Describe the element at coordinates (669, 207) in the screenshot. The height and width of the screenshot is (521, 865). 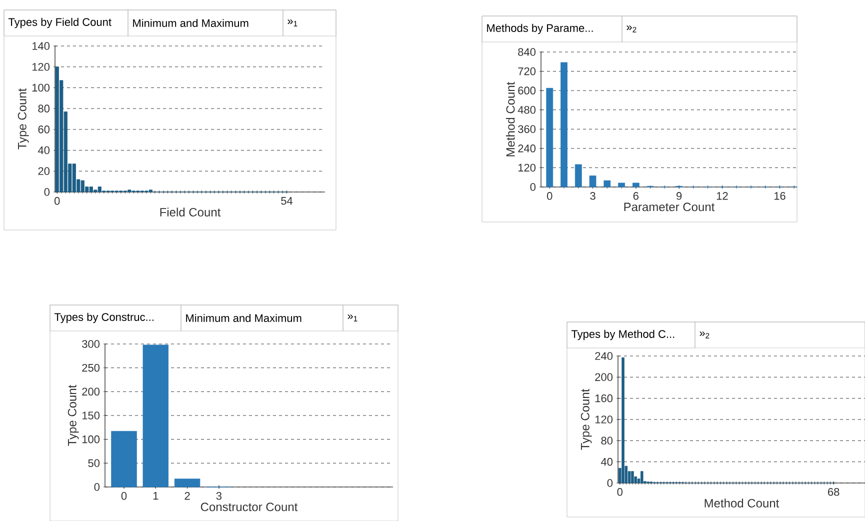
I see `x-axis-title: Parameter Count` at that location.